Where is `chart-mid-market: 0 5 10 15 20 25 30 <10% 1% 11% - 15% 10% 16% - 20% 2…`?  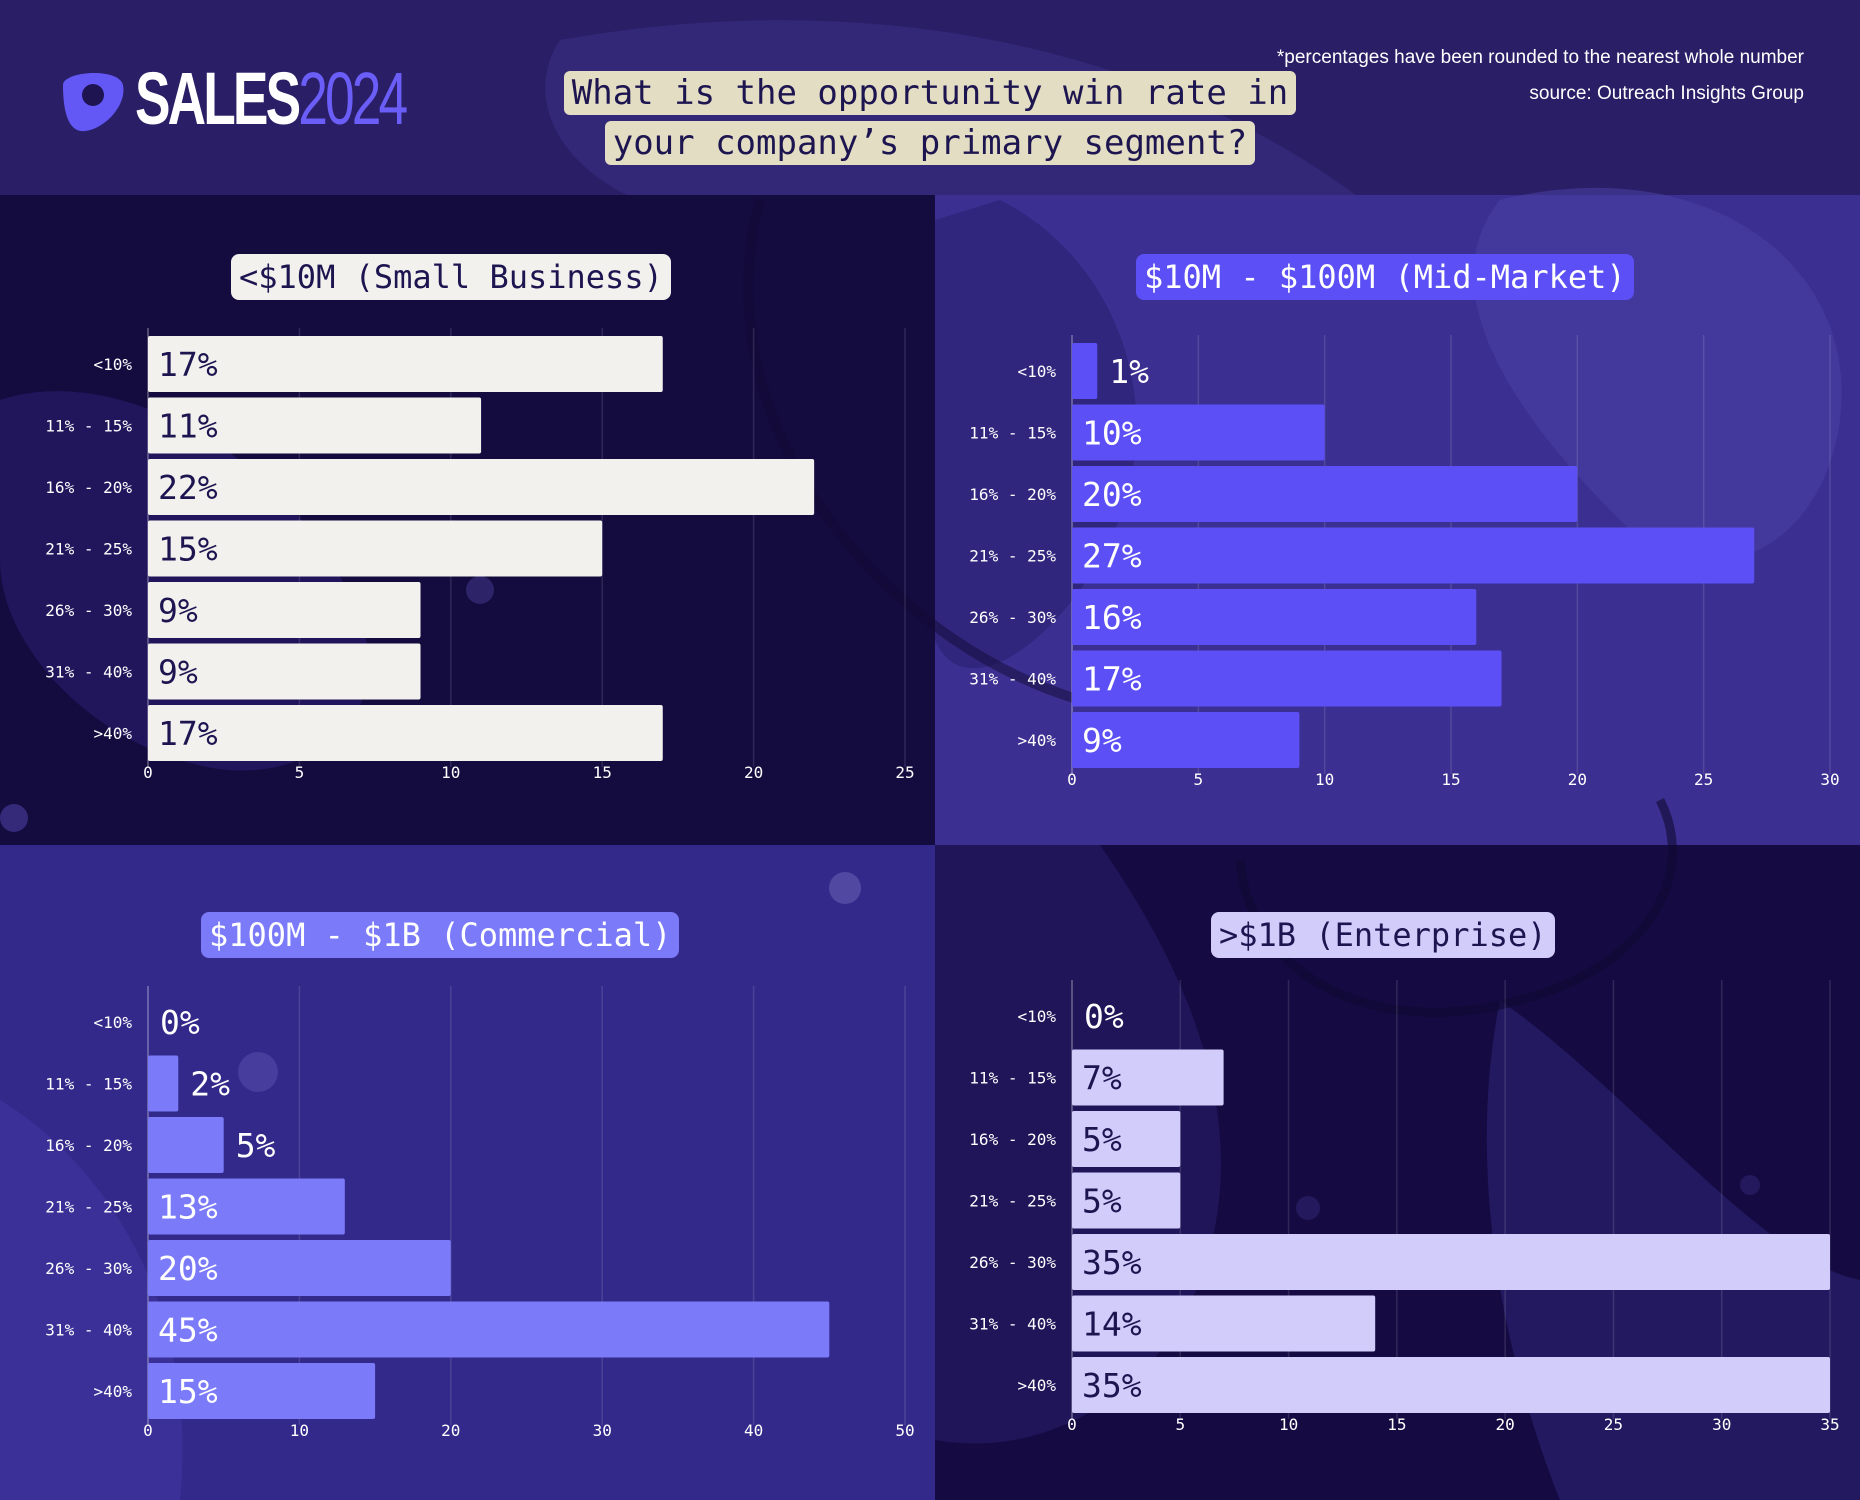
chart-mid-market: 0 5 10 15 20 25 30 <10% 1% 11% - 15% 10% 16% - 20% 2… is located at coordinates (1404, 562).